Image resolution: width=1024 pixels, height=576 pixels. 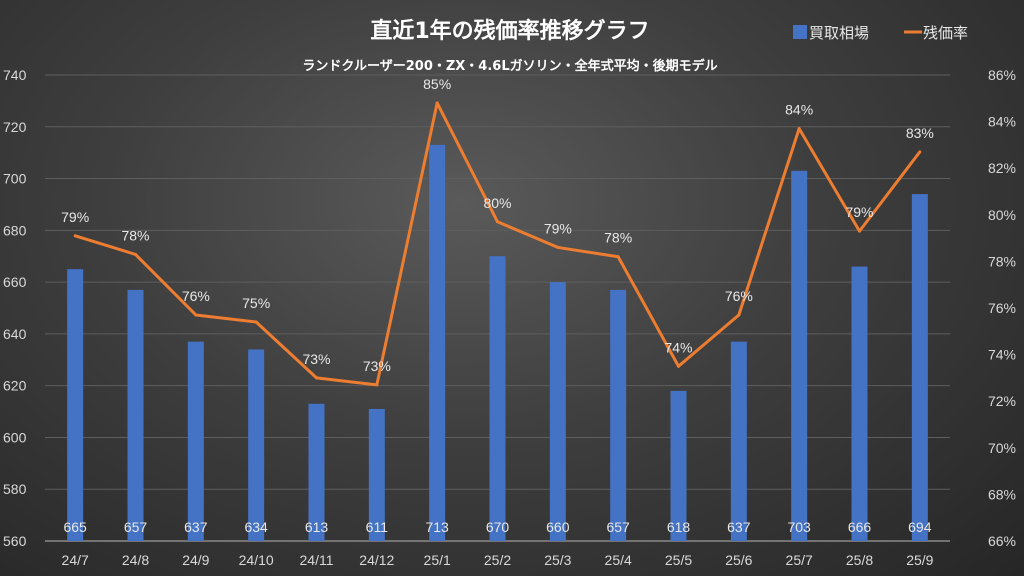 I want to click on bar-data-label: 660, so click(x=558, y=527).